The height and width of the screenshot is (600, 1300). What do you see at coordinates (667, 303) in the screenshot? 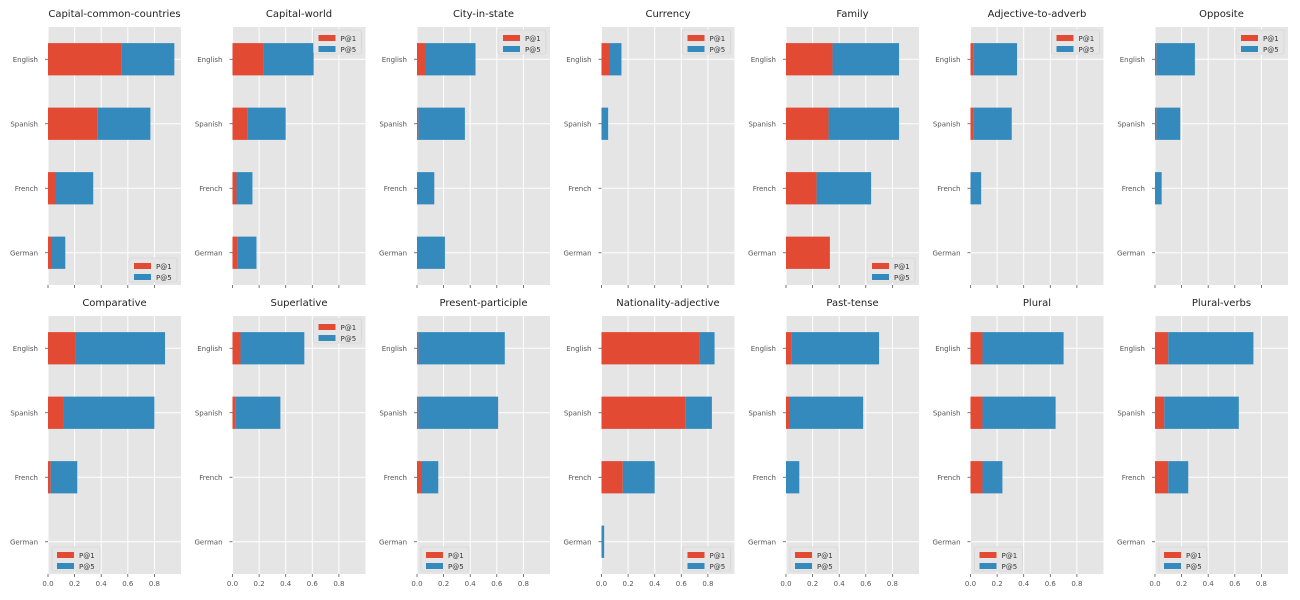
I see `subplot-title: Nationality-adjective` at bounding box center [667, 303].